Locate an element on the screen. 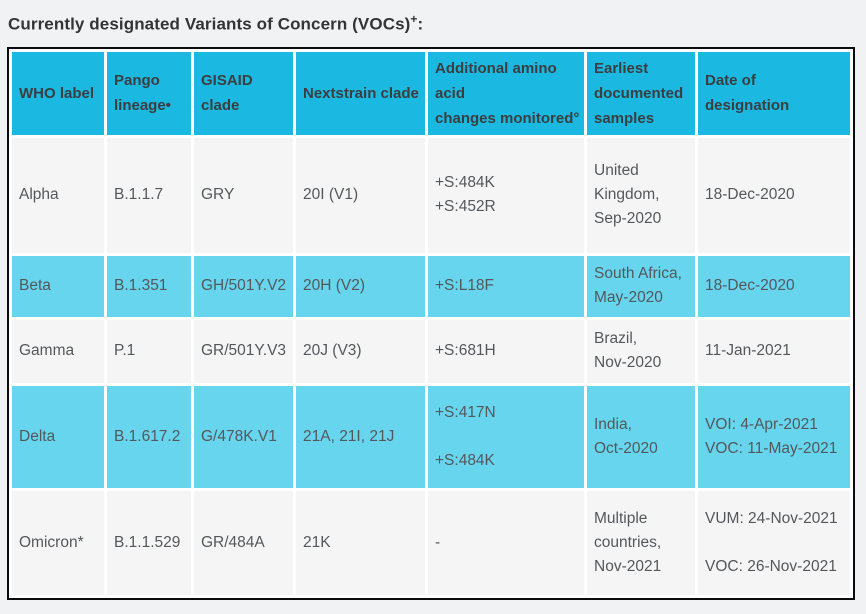 This screenshot has height=614, width=866. table-cell-1: B.1.617.2 is located at coordinates (149, 436).